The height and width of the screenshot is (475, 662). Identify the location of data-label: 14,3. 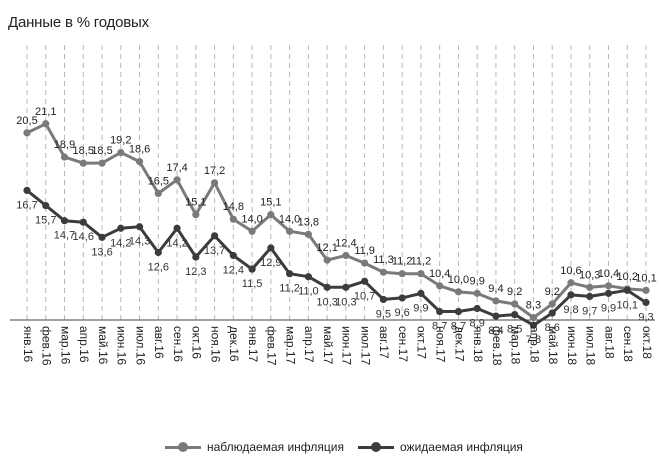
(139, 242).